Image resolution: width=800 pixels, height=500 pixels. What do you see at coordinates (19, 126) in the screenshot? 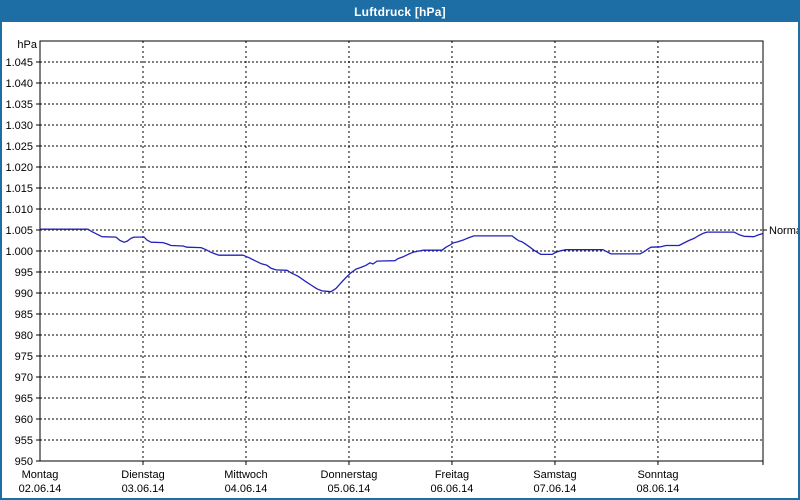
I see `y-tick-label: 1.030` at bounding box center [19, 126].